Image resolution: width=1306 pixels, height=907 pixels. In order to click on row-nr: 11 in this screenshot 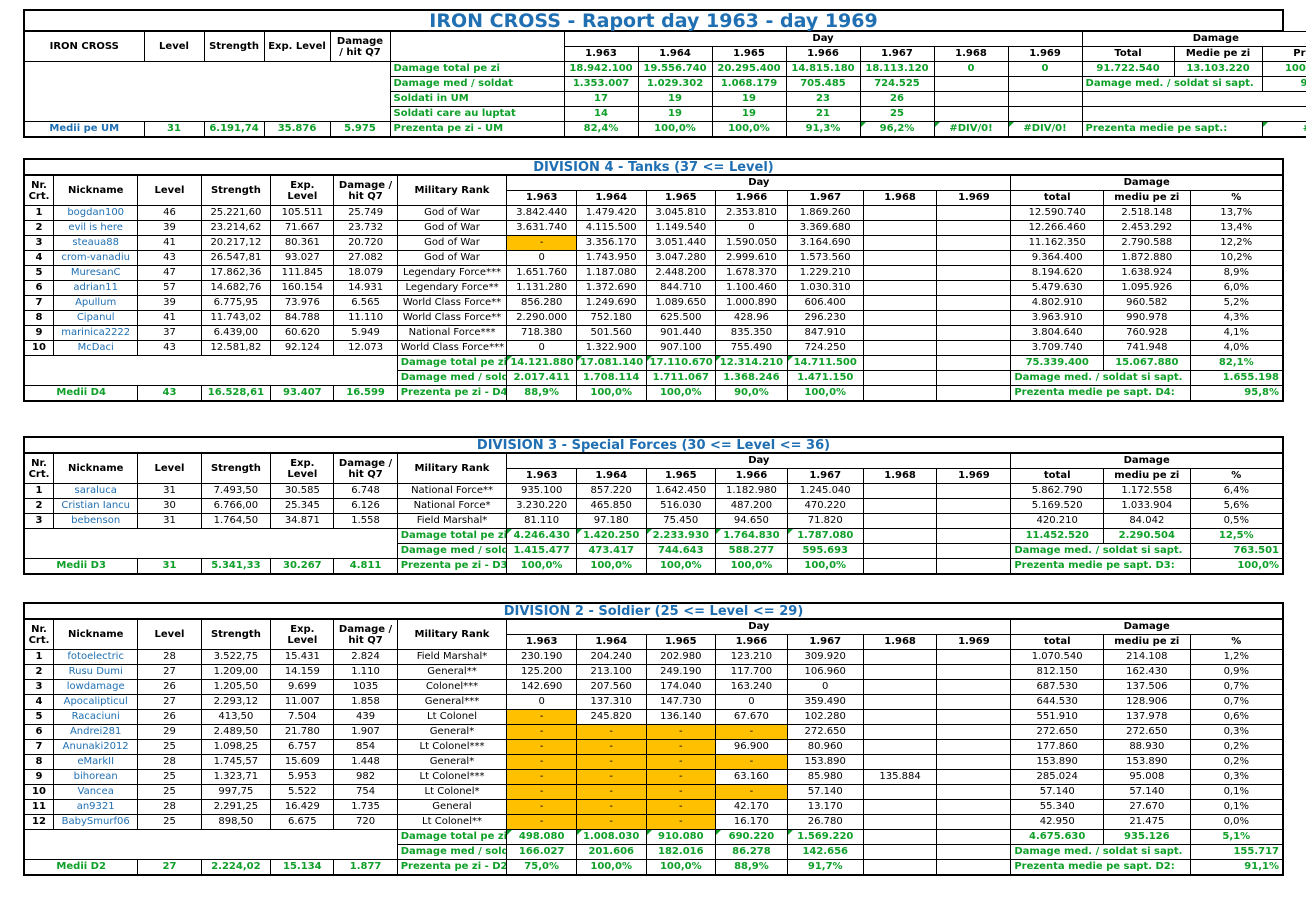, I will do `click(39, 807)`.